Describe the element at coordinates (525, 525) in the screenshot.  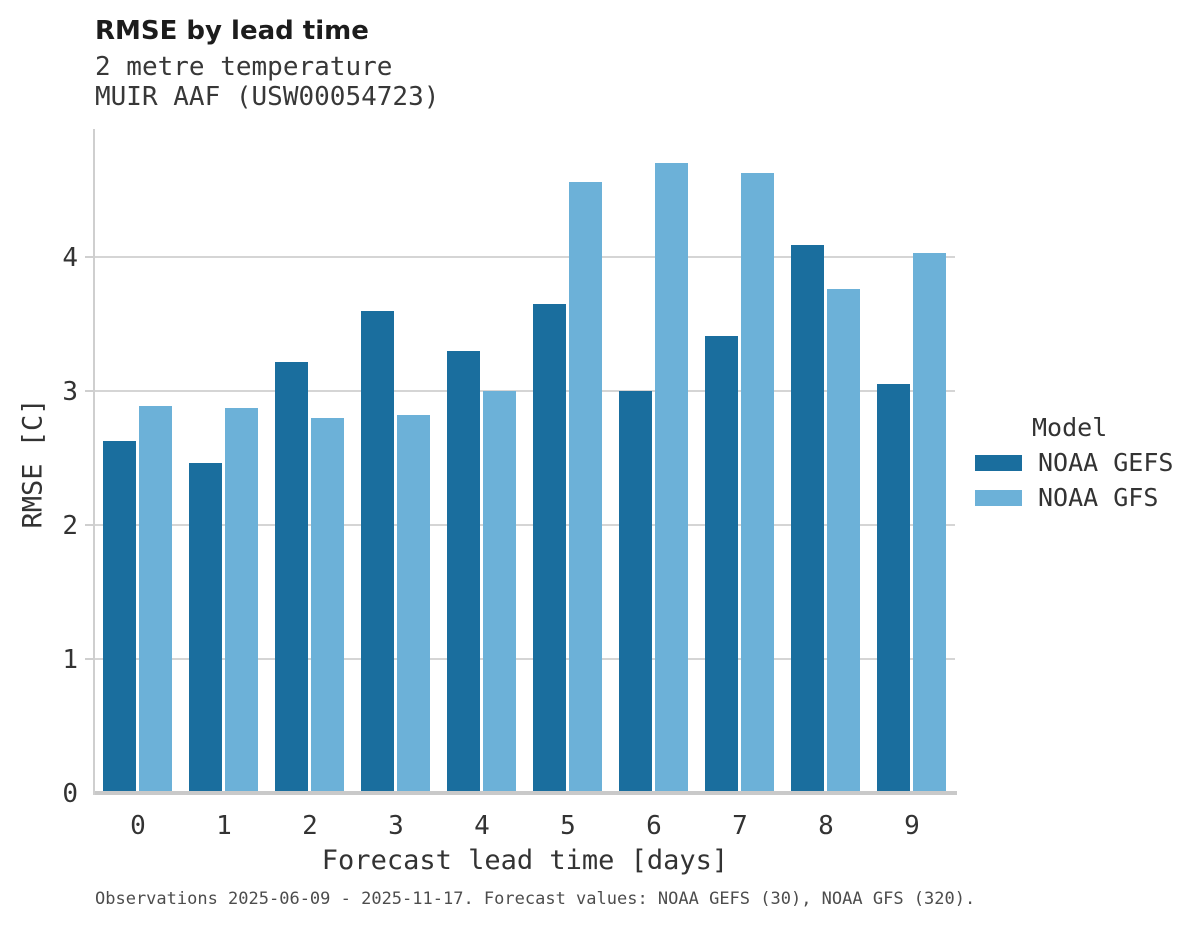
I see `gridline-y2` at that location.